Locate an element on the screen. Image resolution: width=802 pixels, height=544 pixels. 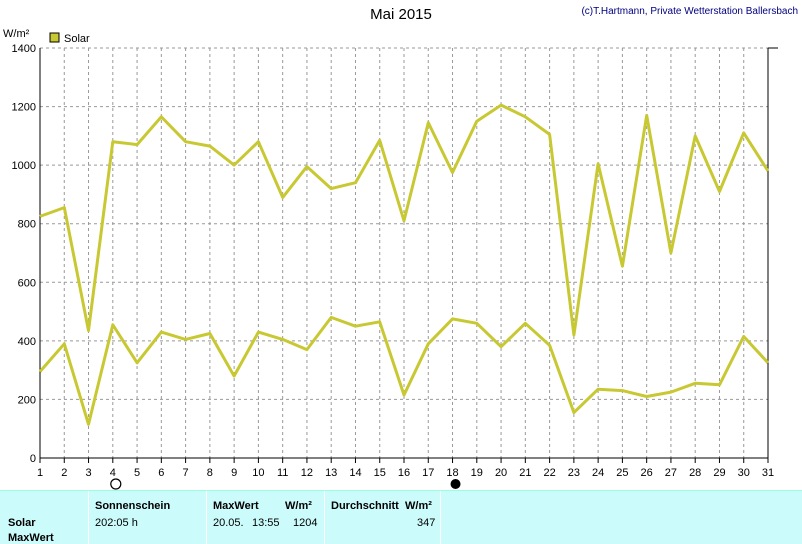
y-axis-unit: W/m² is located at coordinates (16, 34).